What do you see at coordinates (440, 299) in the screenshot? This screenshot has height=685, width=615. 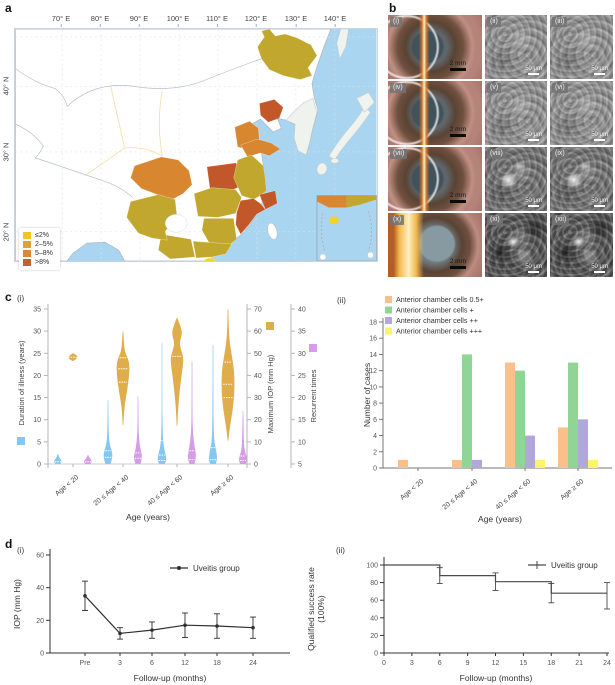 I see `svg-text: Anterior chamber cells 0.5+` at bounding box center [440, 299].